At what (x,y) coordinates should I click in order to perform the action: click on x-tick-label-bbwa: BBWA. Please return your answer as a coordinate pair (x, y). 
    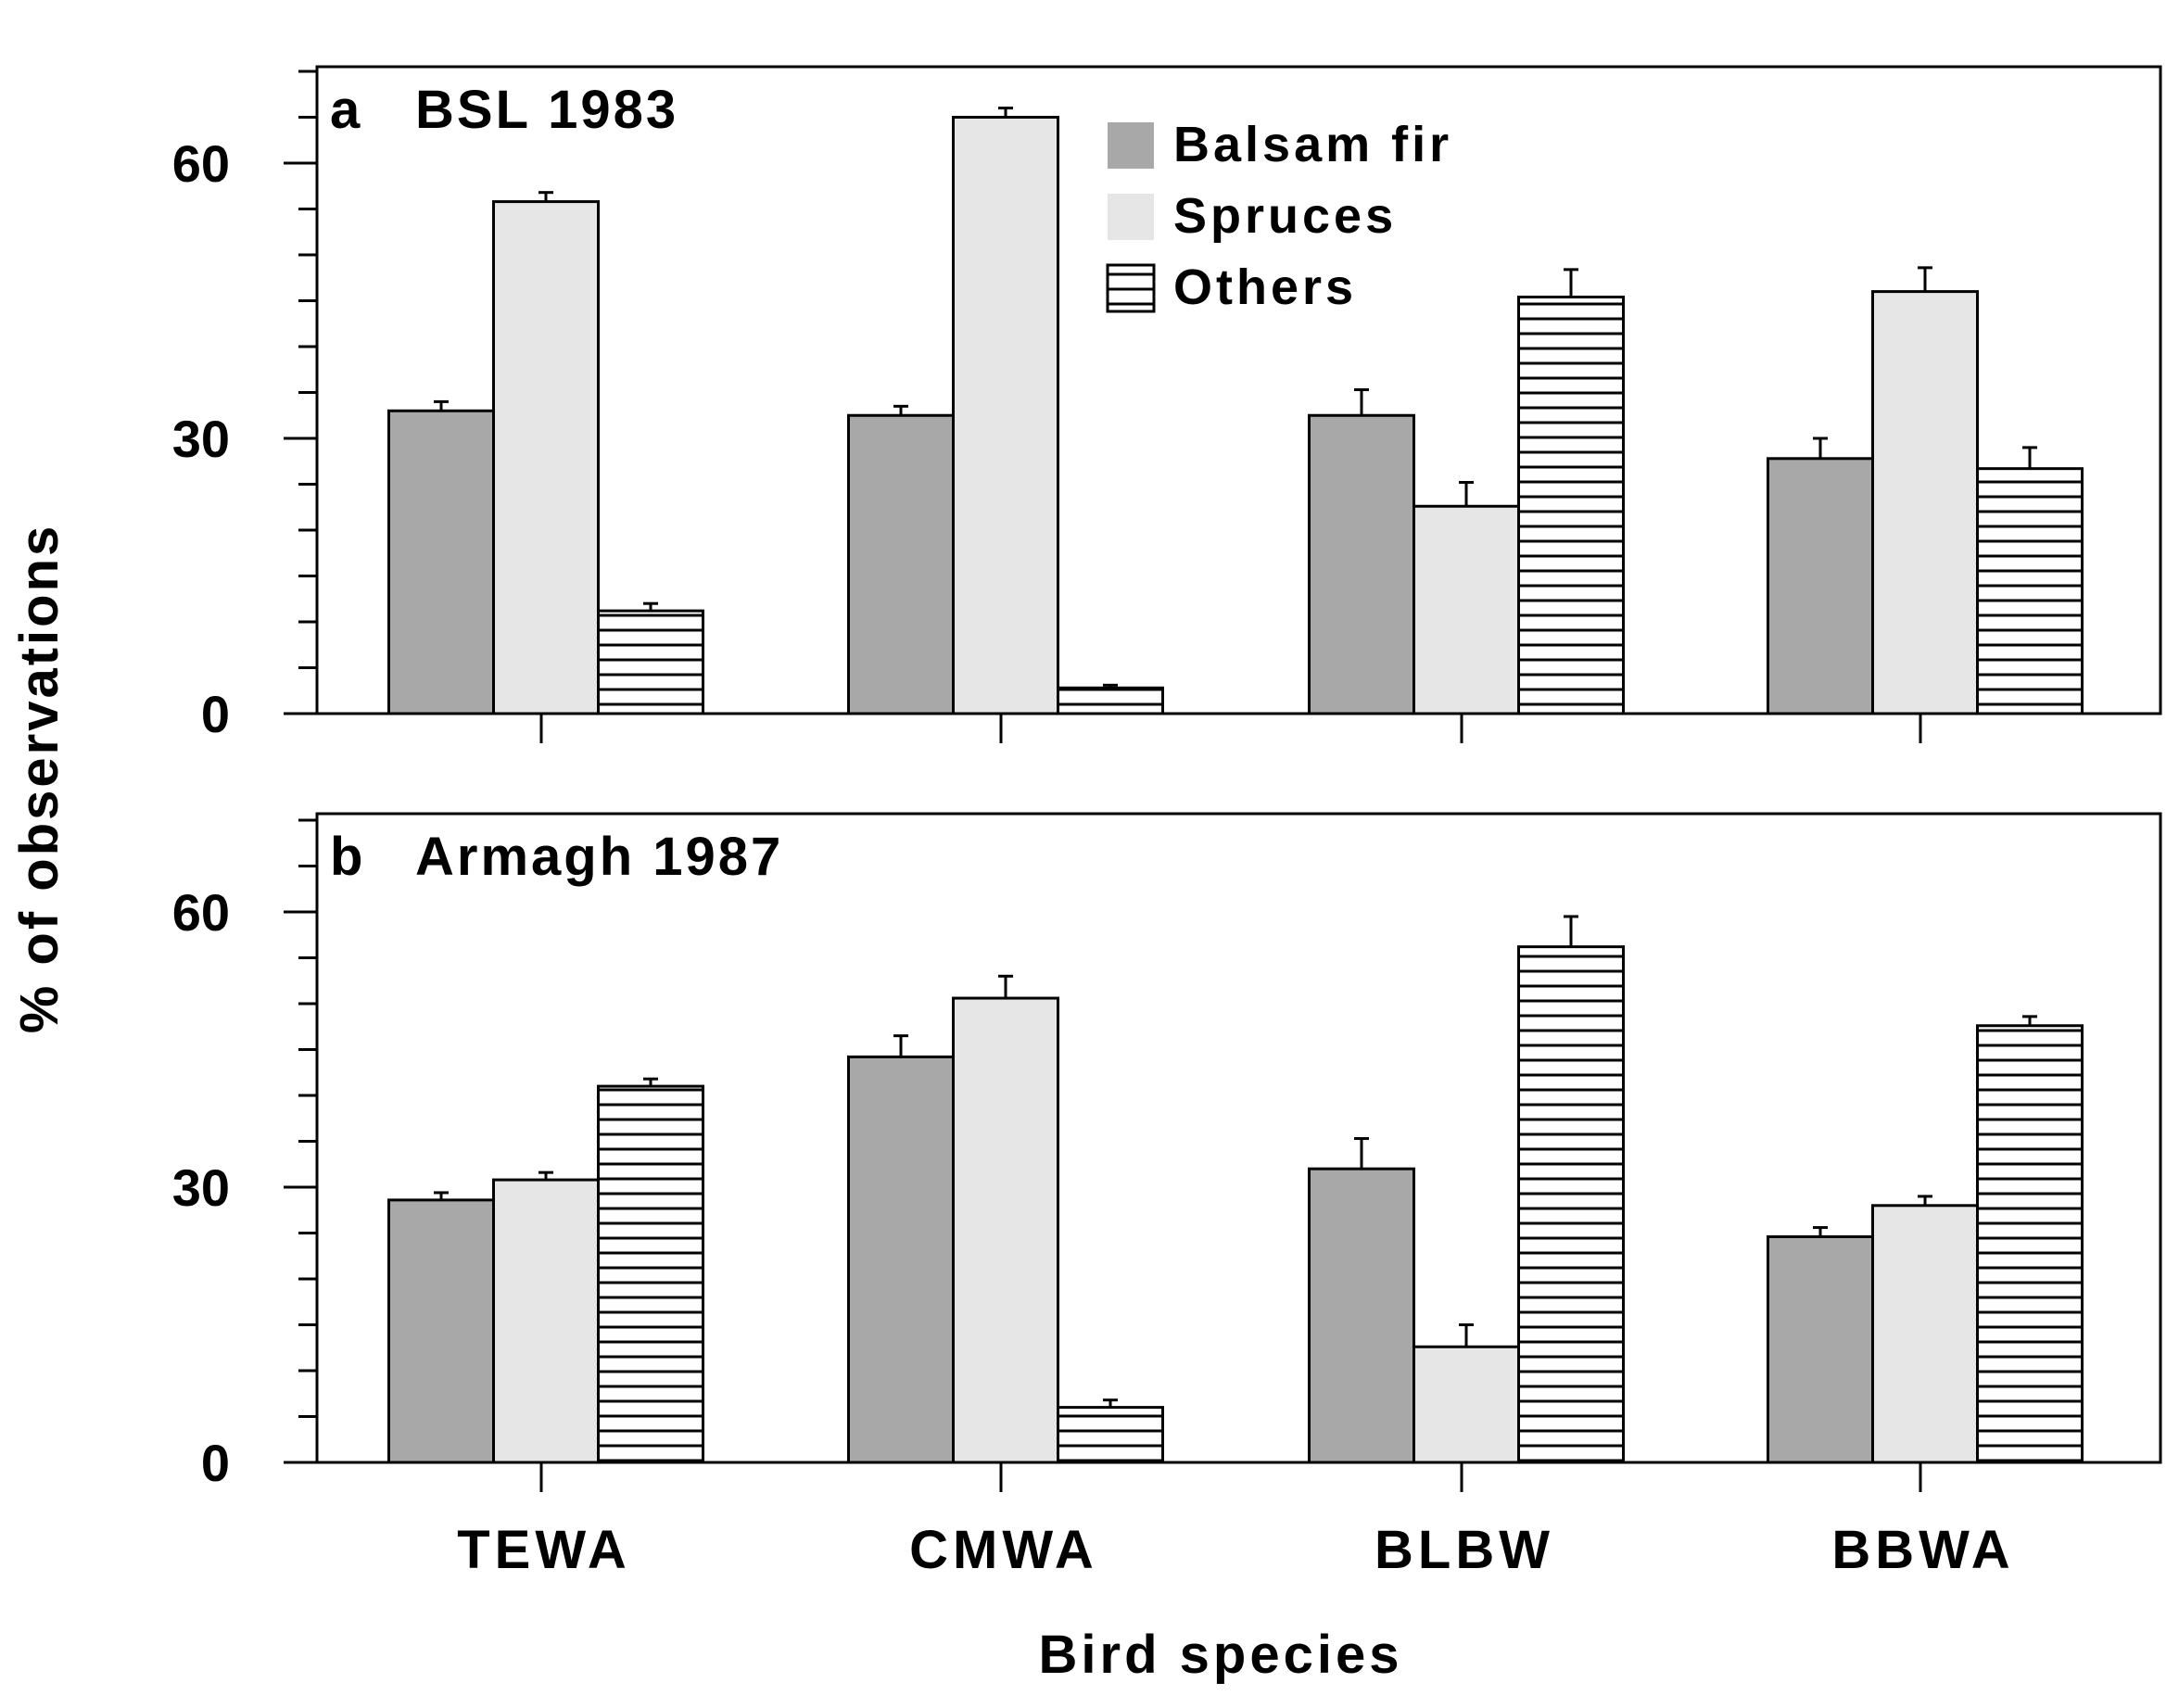
    Looking at the image, I should click on (1922, 1550).